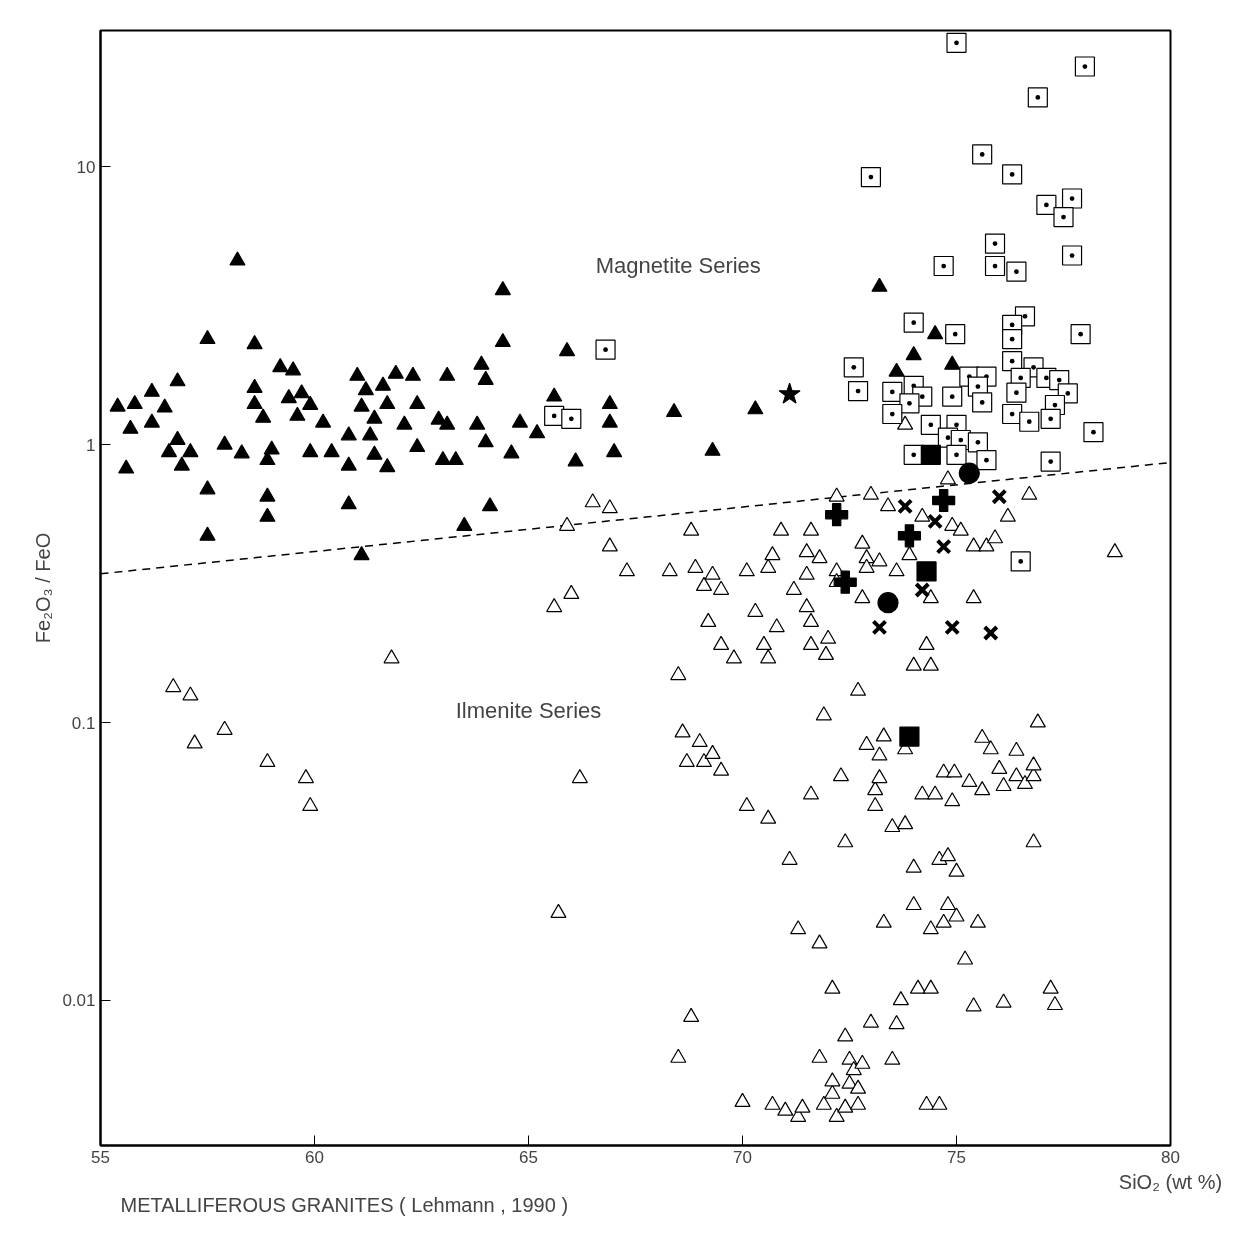 This screenshot has height=1250, width=1256. Describe the element at coordinates (43, 588) in the screenshot. I see `y-axis-title: Fe₂O₃ / FeO` at that location.